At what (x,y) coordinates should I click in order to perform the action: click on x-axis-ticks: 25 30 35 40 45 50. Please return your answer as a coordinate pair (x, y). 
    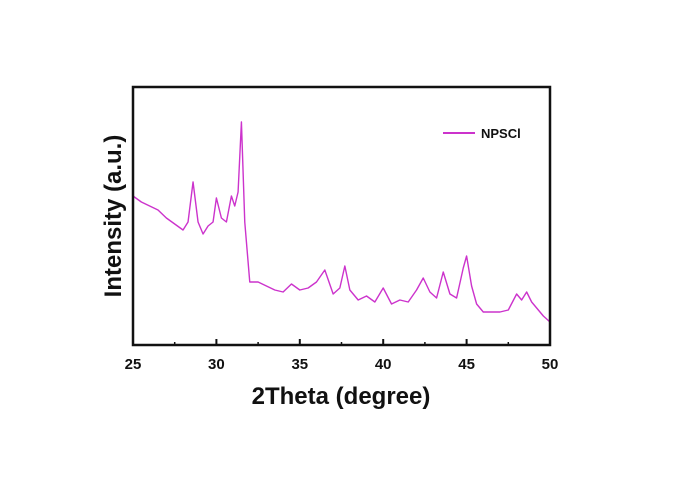
    Looking at the image, I should click on (342, 356).